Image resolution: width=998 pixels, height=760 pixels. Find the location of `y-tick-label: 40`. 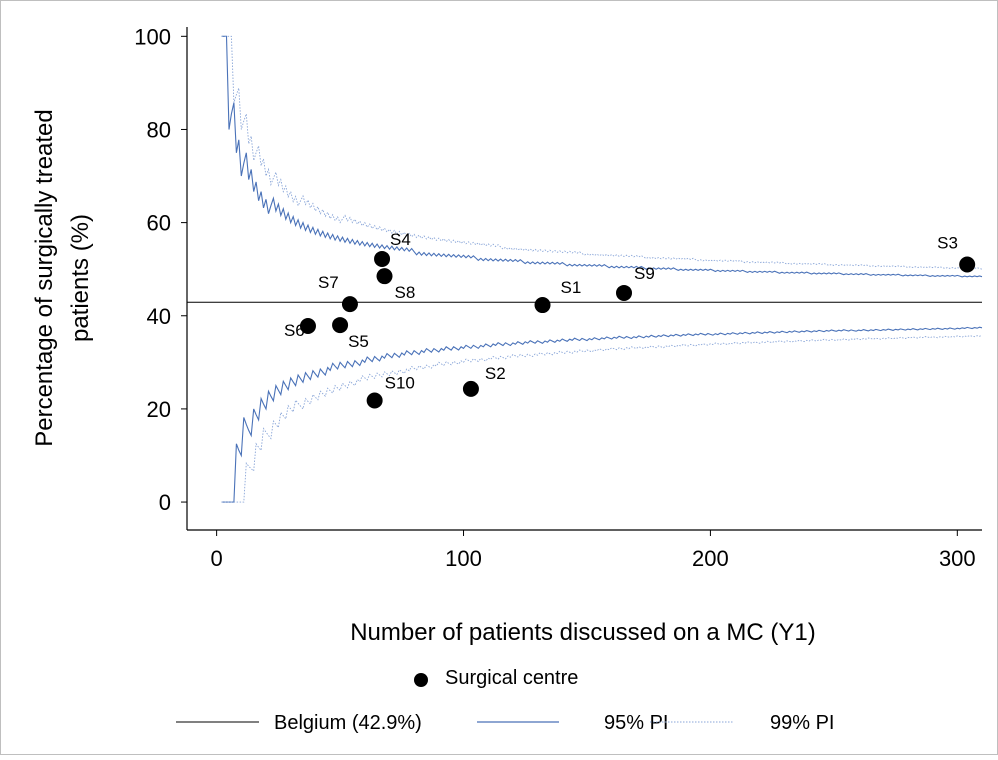

y-tick-label: 40 is located at coordinates (159, 316).